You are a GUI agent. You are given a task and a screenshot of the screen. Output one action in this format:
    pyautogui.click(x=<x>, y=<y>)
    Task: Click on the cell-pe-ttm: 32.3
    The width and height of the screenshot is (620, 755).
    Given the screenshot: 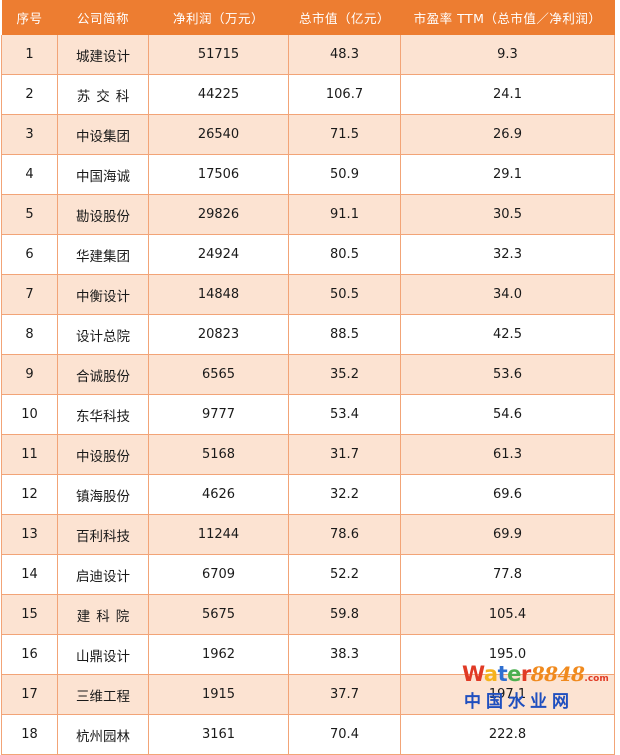 What is the action you would take?
    pyautogui.click(x=507, y=254)
    